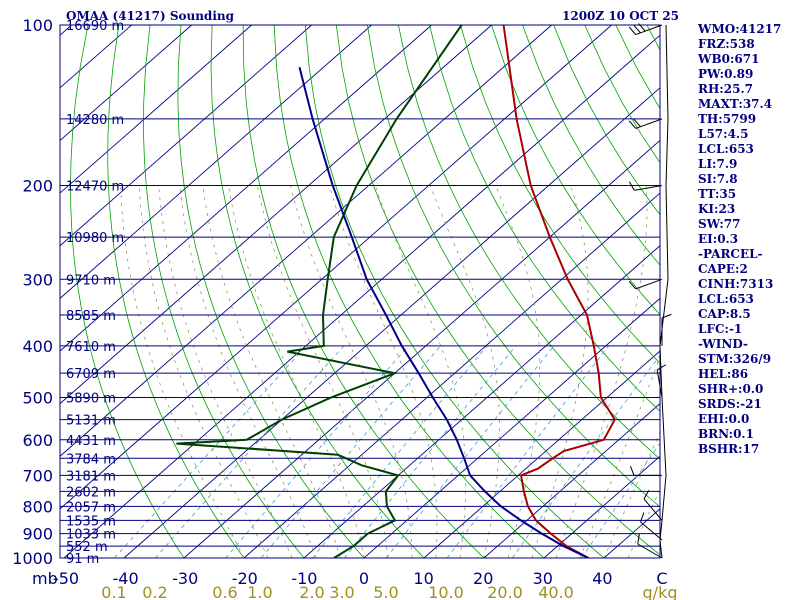  What do you see at coordinates (723, 374) in the screenshot?
I see `index-item: HEL:86` at bounding box center [723, 374].